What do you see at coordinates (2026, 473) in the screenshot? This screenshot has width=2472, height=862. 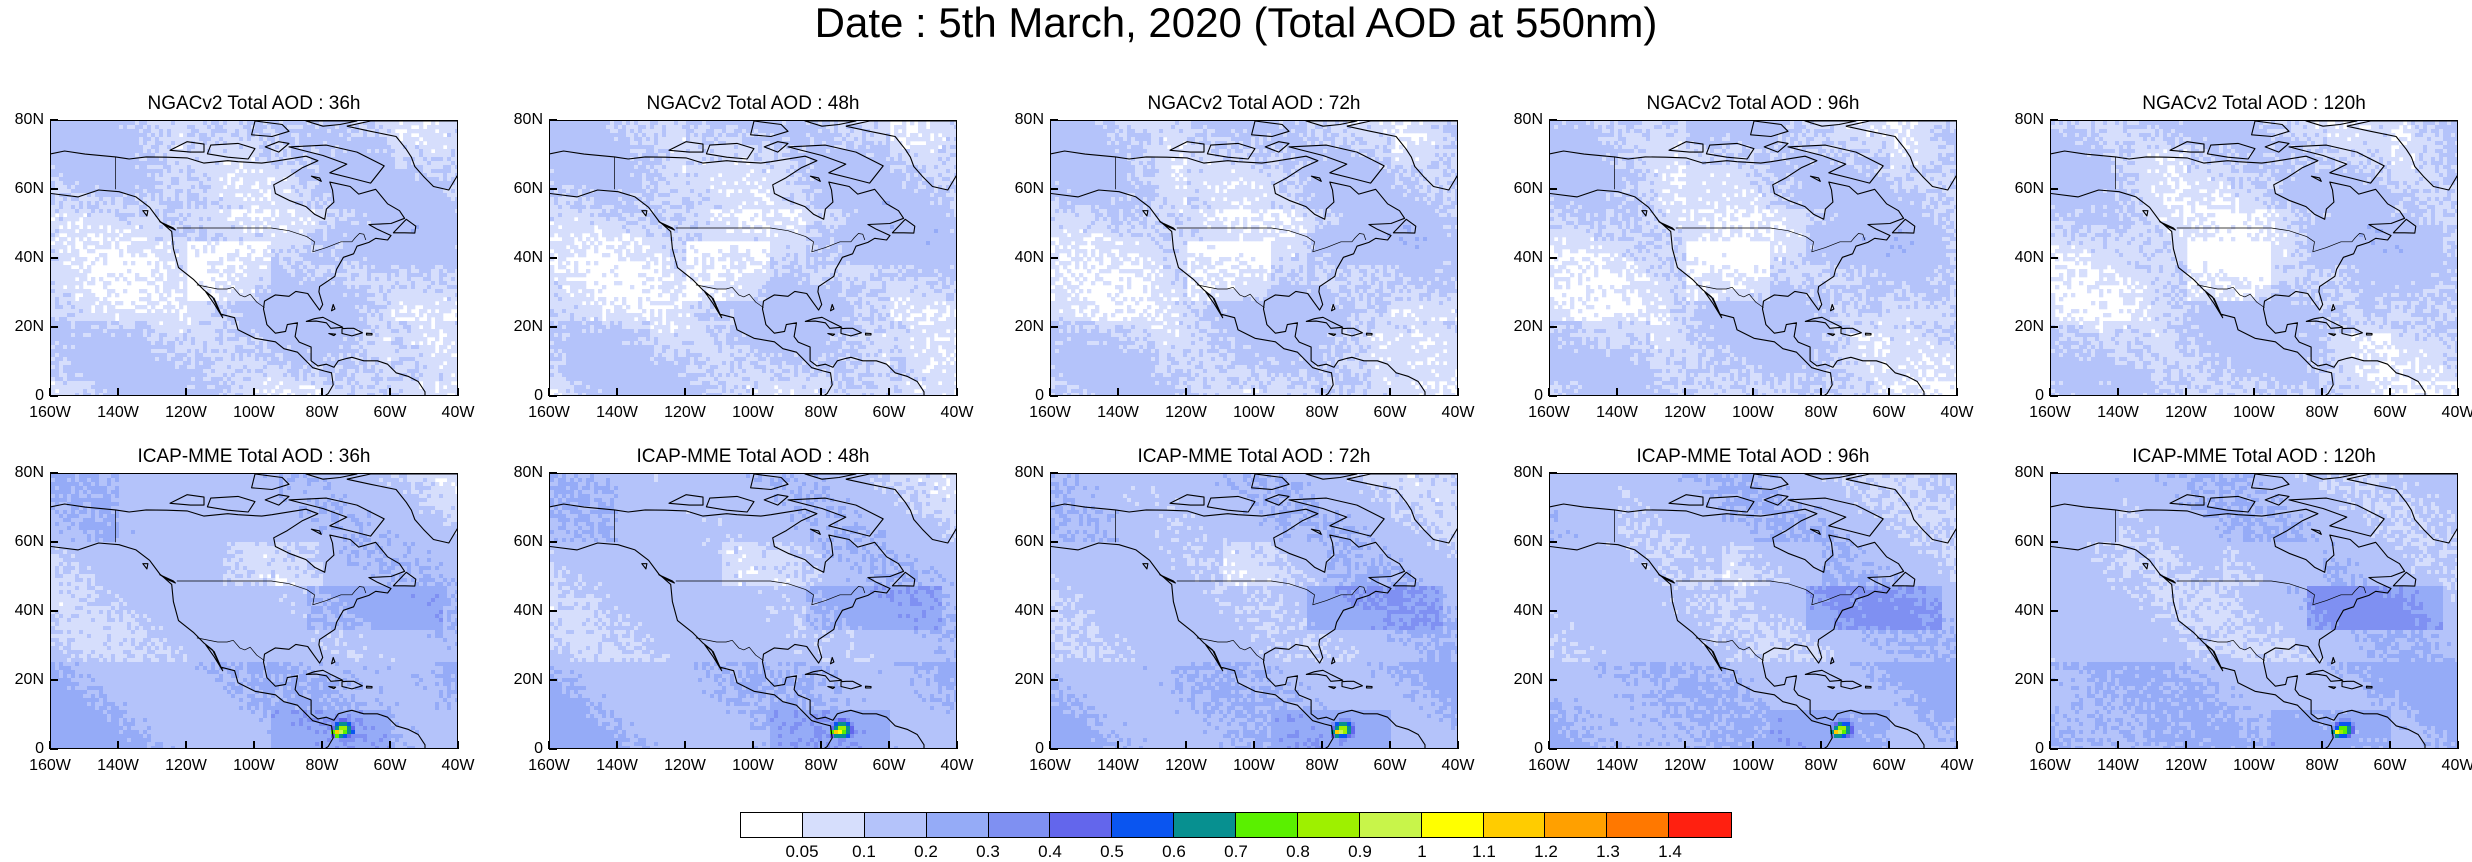 I see `y-tick-label: 80N` at bounding box center [2026, 473].